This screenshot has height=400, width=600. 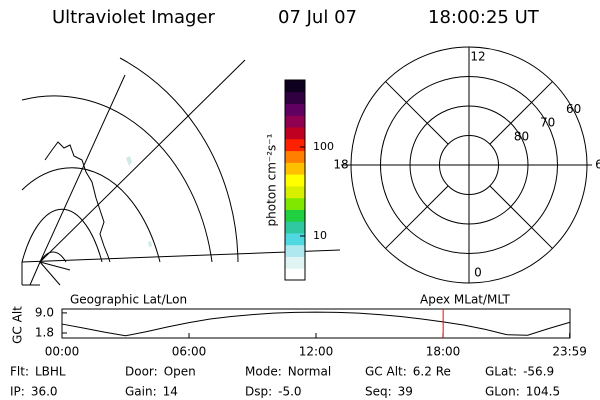 I want to click on colorbar-frame, so click(x=295, y=180).